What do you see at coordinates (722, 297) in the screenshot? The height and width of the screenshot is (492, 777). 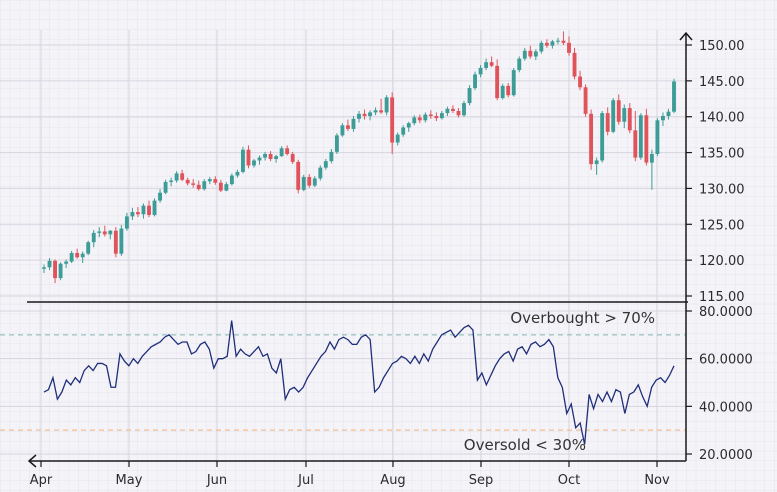 I see `price-tick-label: 115.00` at bounding box center [722, 297].